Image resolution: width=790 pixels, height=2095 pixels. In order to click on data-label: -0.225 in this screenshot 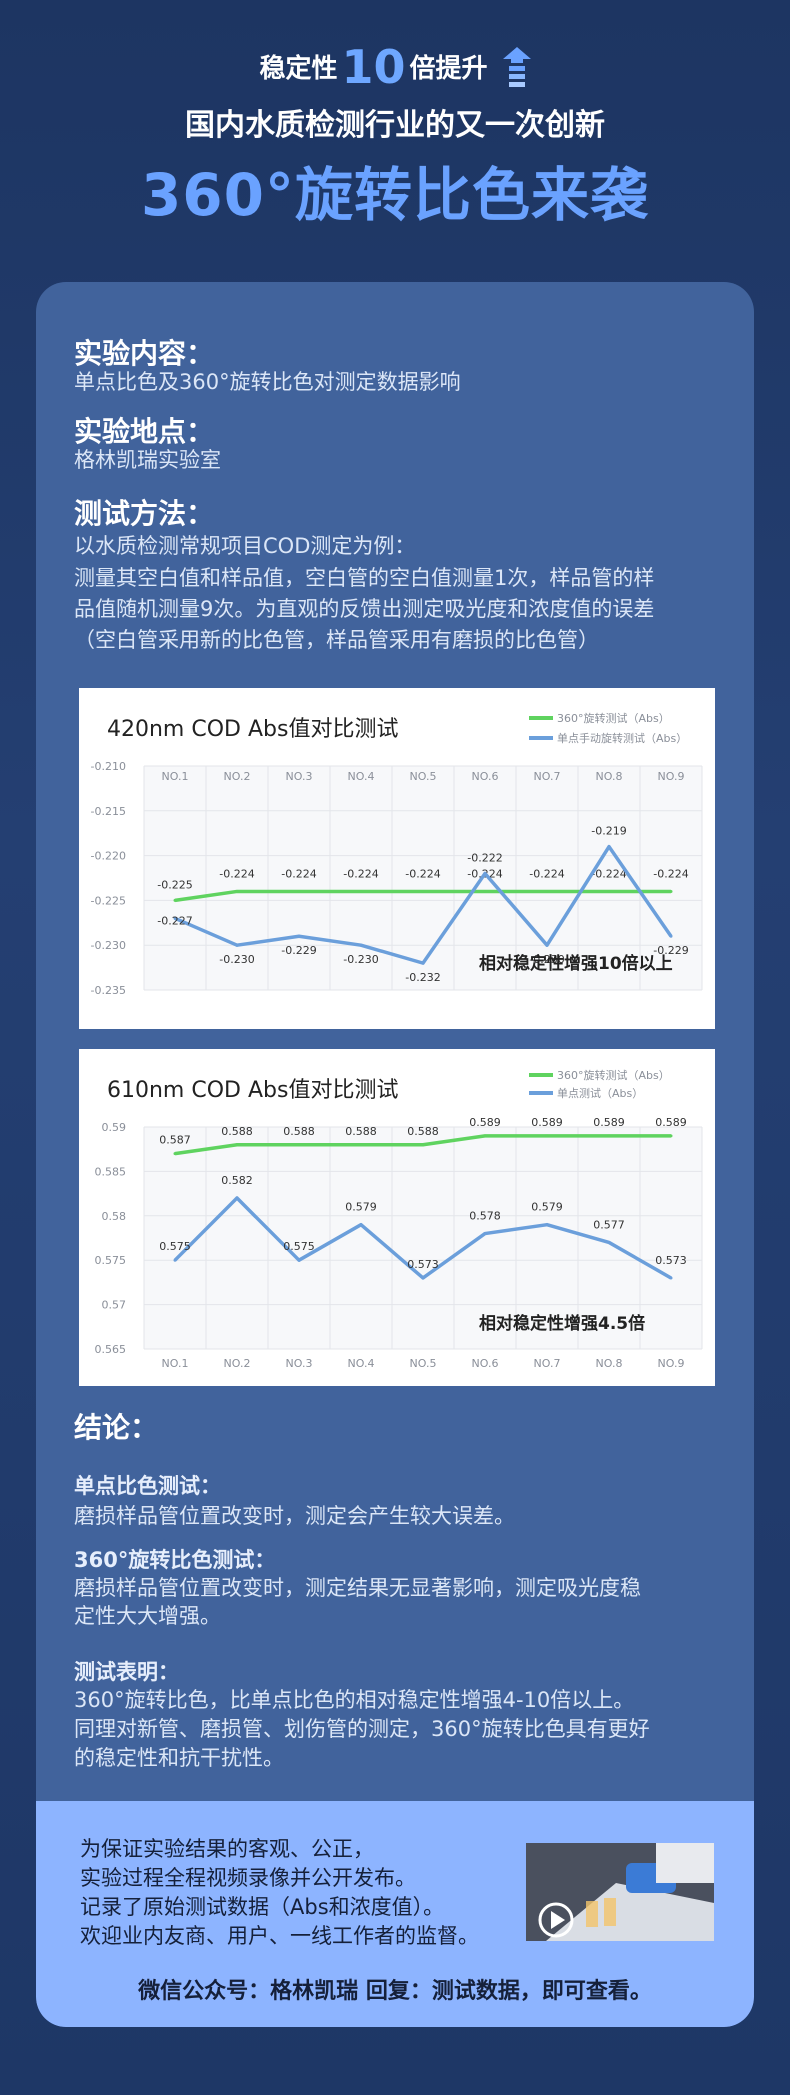, I will do `click(174, 884)`.